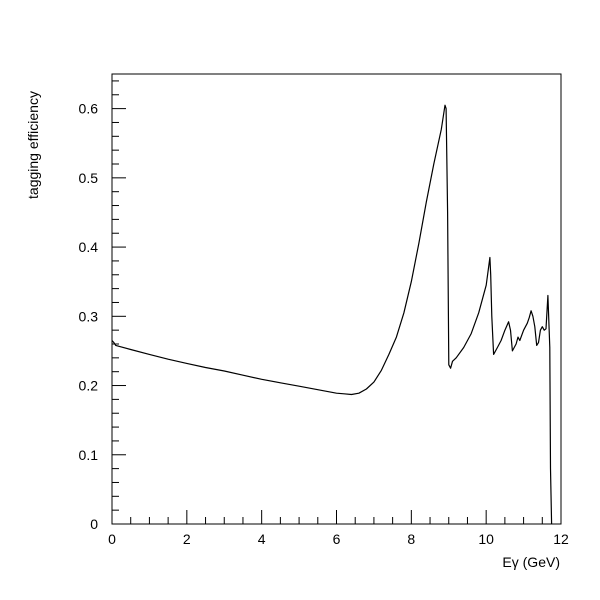 The image size is (600, 600). What do you see at coordinates (94, 524) in the screenshot?
I see `y-tick-label: 0` at bounding box center [94, 524].